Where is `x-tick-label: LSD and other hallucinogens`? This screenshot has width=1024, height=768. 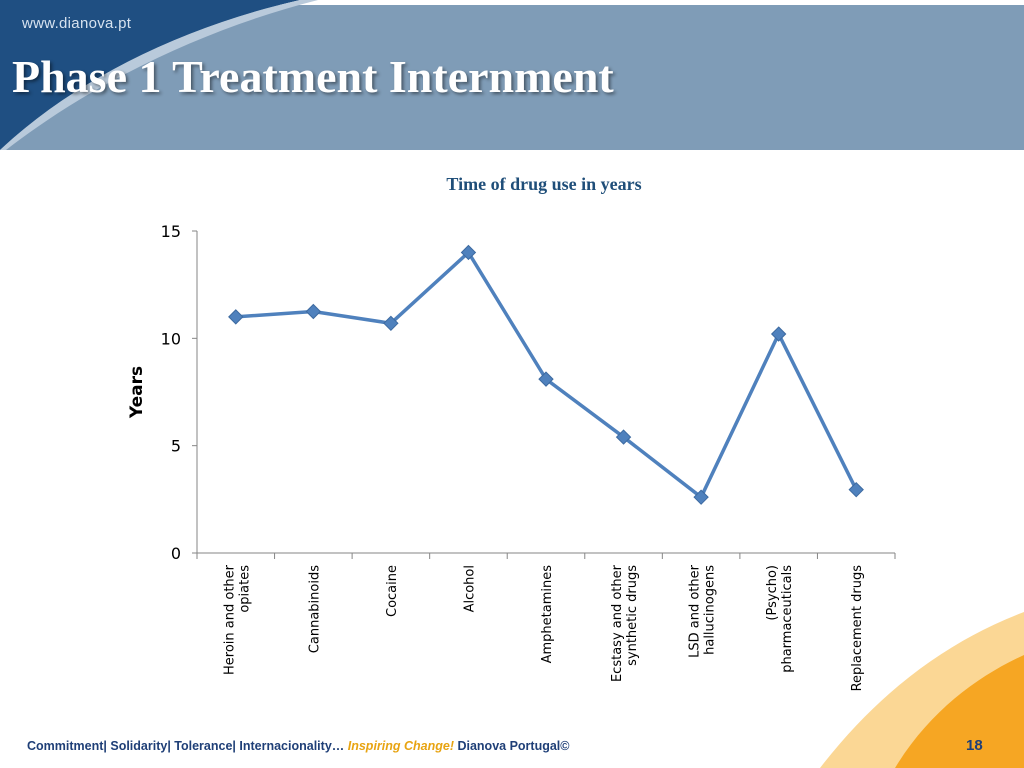 x-tick-label: LSD and other hallucinogens is located at coordinates (703, 611).